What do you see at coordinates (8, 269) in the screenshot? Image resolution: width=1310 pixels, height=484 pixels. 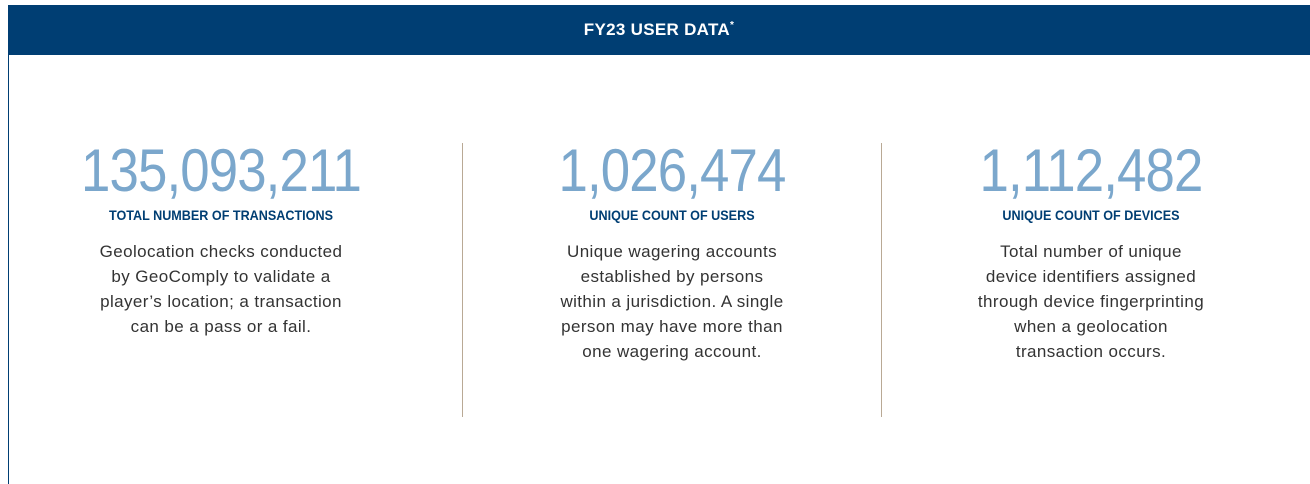 I see `border` at bounding box center [8, 269].